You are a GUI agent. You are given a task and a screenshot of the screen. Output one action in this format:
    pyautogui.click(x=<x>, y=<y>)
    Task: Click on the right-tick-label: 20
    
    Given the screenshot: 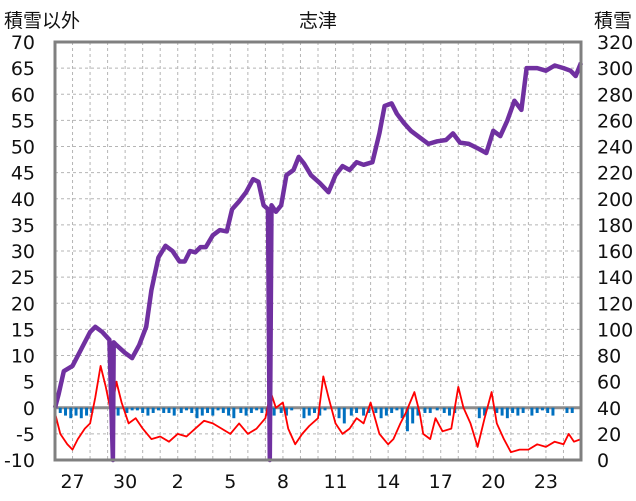 What is the action you would take?
    pyautogui.click(x=609, y=435)
    